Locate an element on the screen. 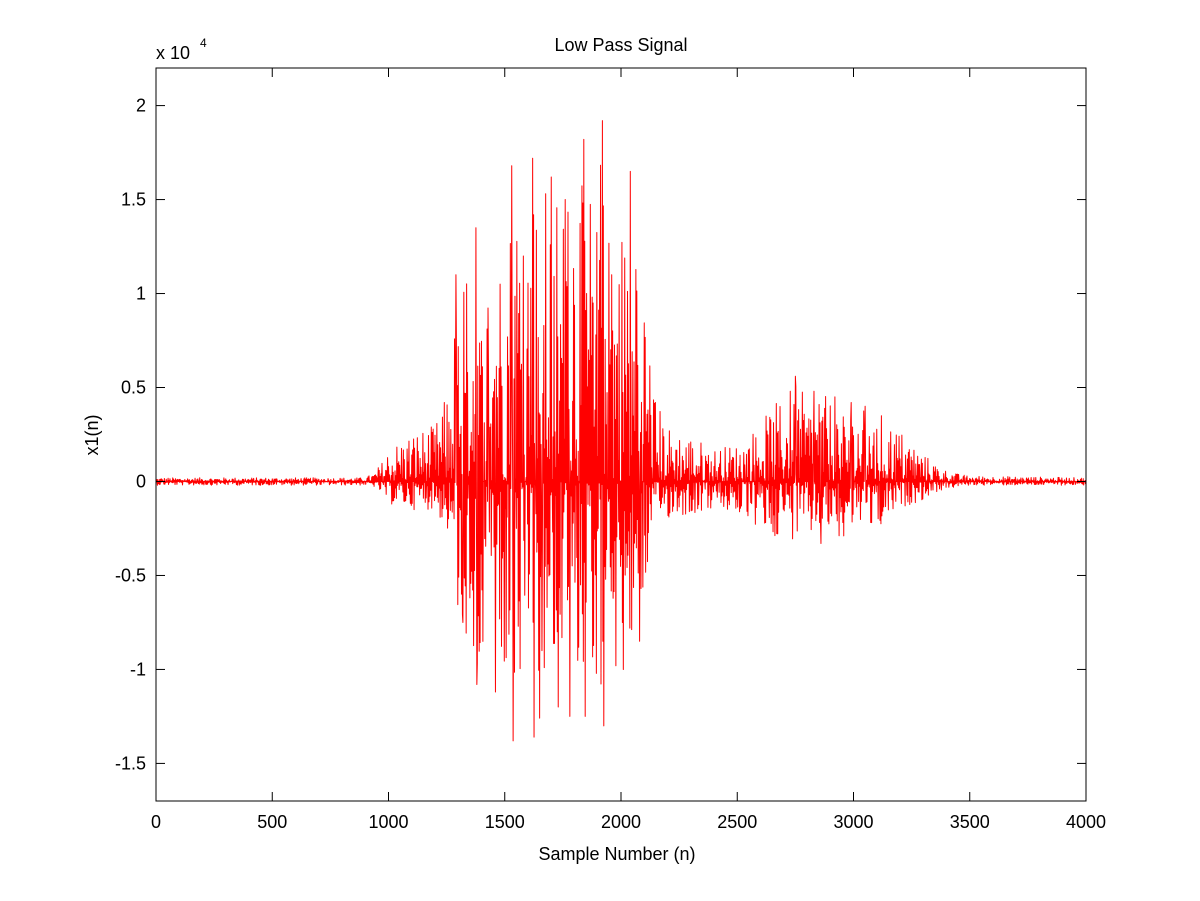 Image resolution: width=1200 pixels, height=901 pixels. x-tick-label: 2500 is located at coordinates (737, 822).